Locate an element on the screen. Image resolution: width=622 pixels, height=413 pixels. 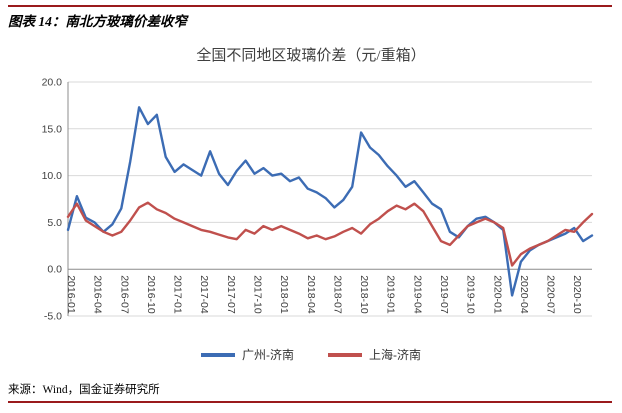
x-axis-label: 2018-01 is located at coordinates (284, 294).